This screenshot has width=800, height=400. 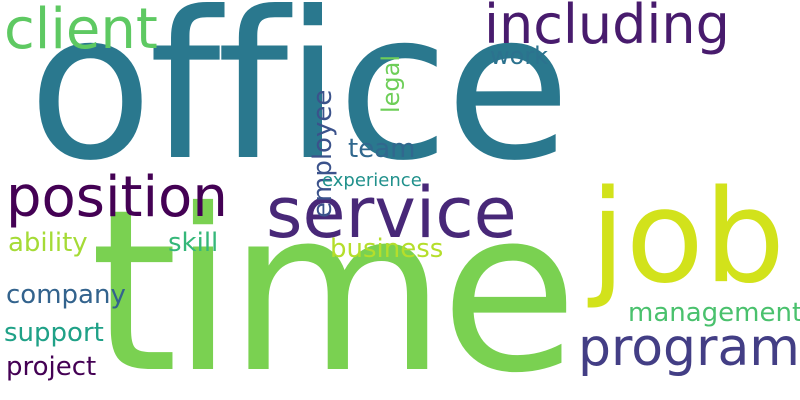 I want to click on word-support: support, so click(x=54, y=333).